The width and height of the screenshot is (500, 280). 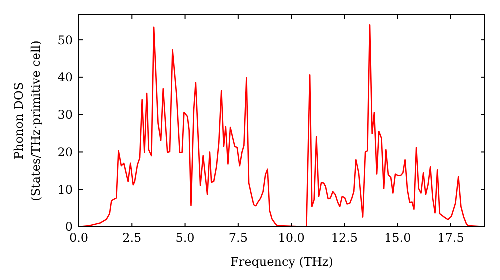 I want to click on y-tick-label: 20, so click(x=65, y=152).